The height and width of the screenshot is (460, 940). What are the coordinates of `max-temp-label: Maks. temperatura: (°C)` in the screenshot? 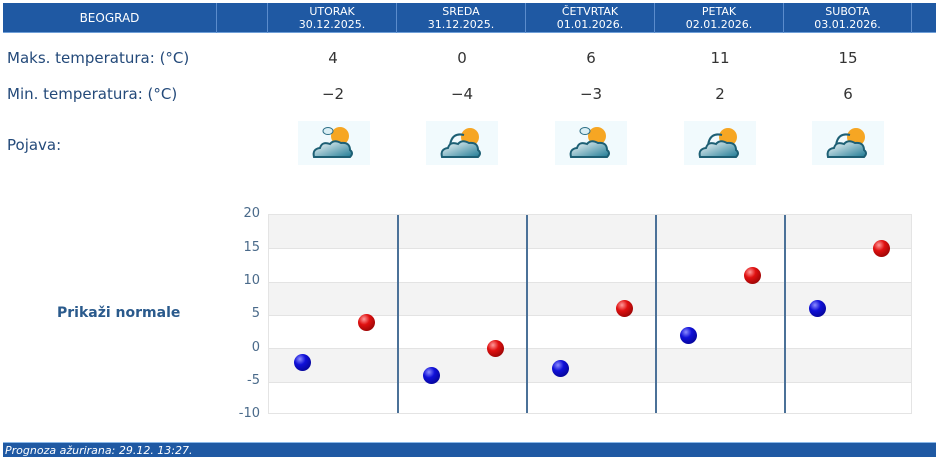 It's located at (98, 58).